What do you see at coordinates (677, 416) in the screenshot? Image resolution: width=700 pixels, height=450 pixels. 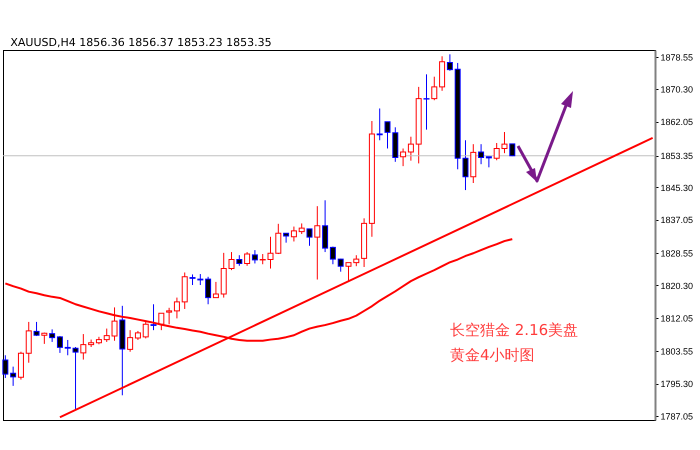 I see `y-tick-label: 1787.05` at bounding box center [677, 416].